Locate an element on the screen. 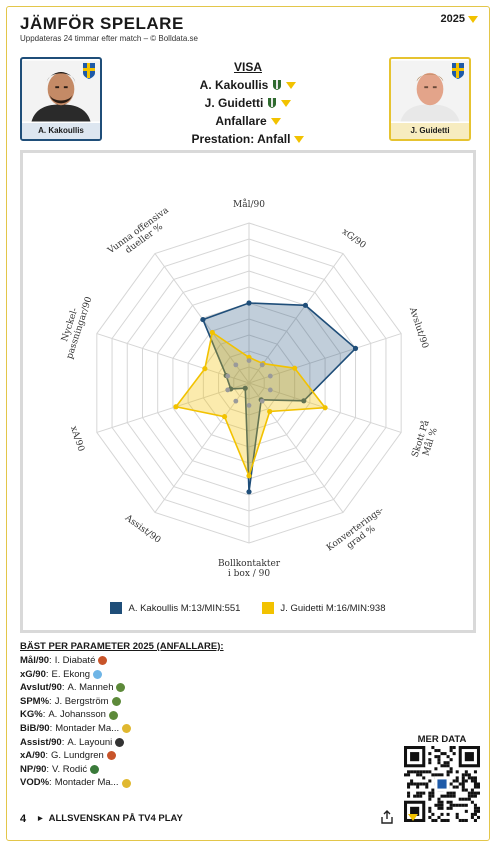 The image size is (496, 841). legend-swatch-right is located at coordinates (268, 608).